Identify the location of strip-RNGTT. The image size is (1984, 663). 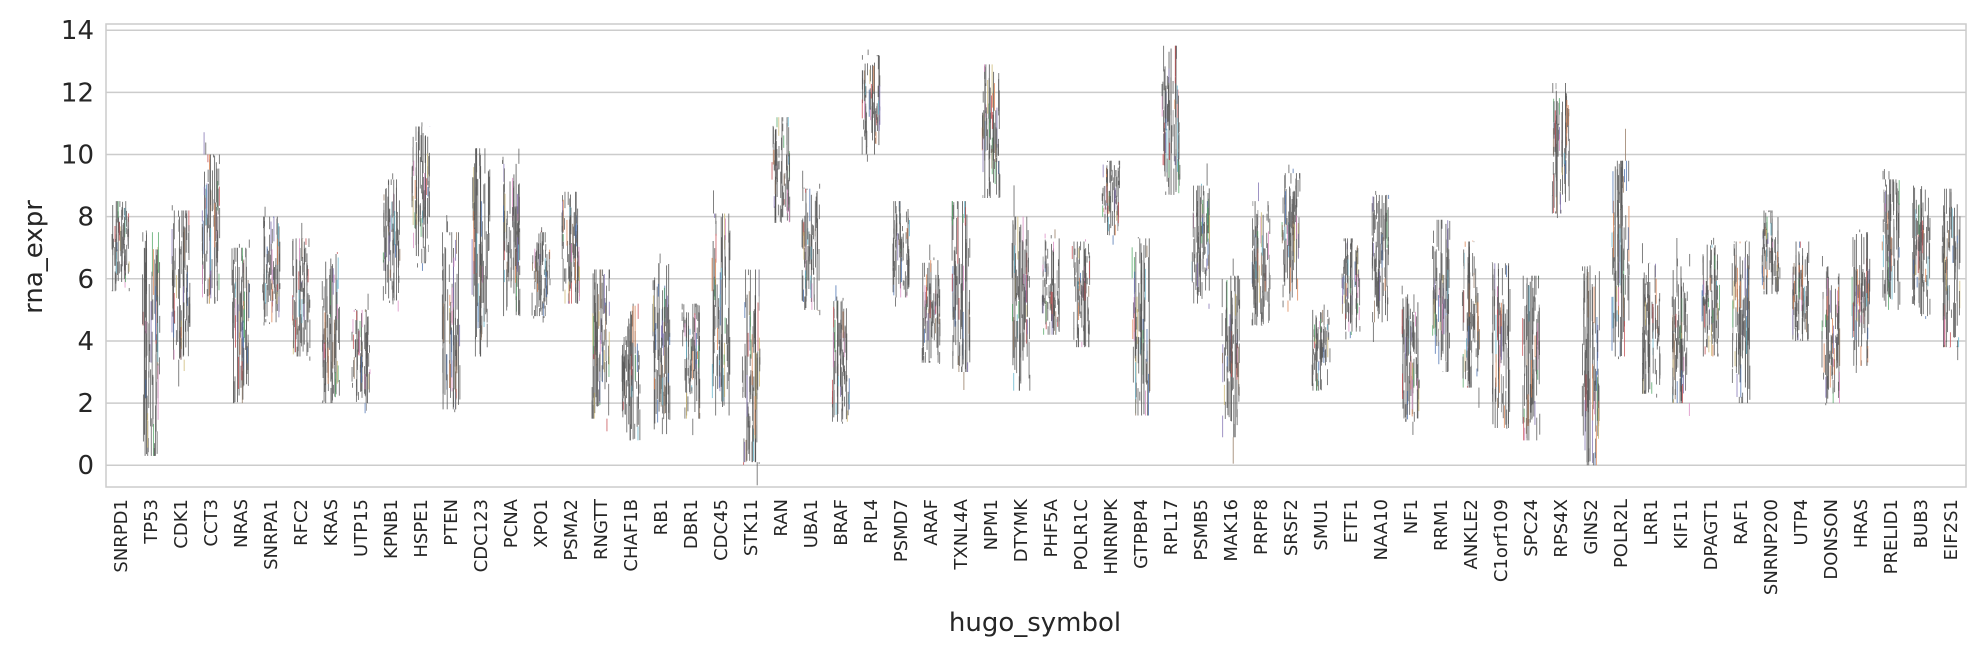
(601, 350).